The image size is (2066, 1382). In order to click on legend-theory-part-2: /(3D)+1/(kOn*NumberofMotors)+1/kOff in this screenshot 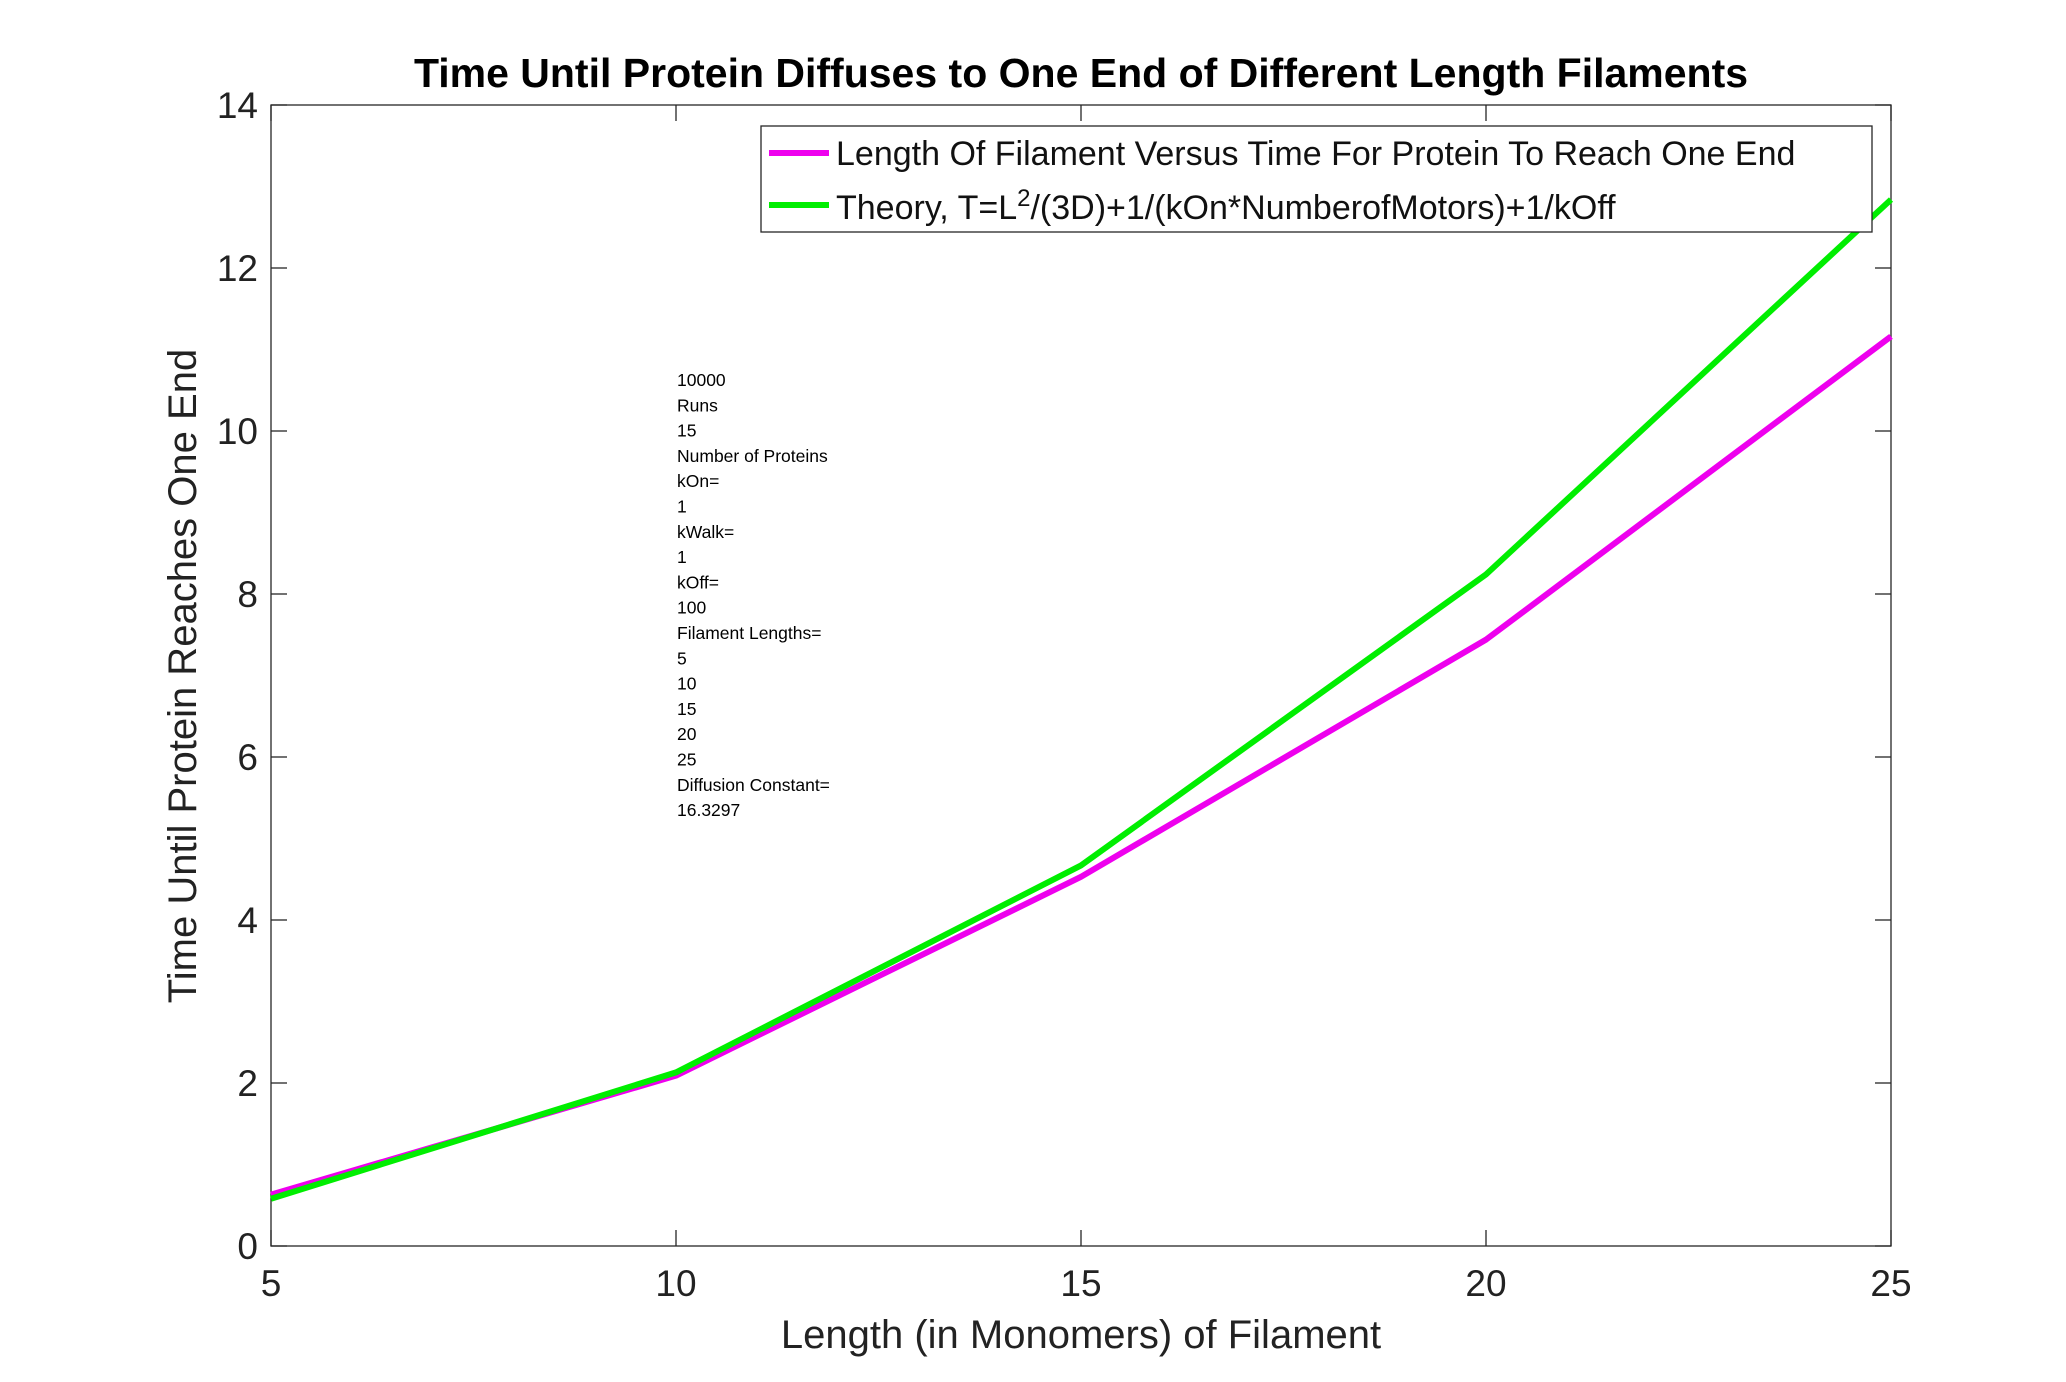, I will do `click(1323, 208)`.